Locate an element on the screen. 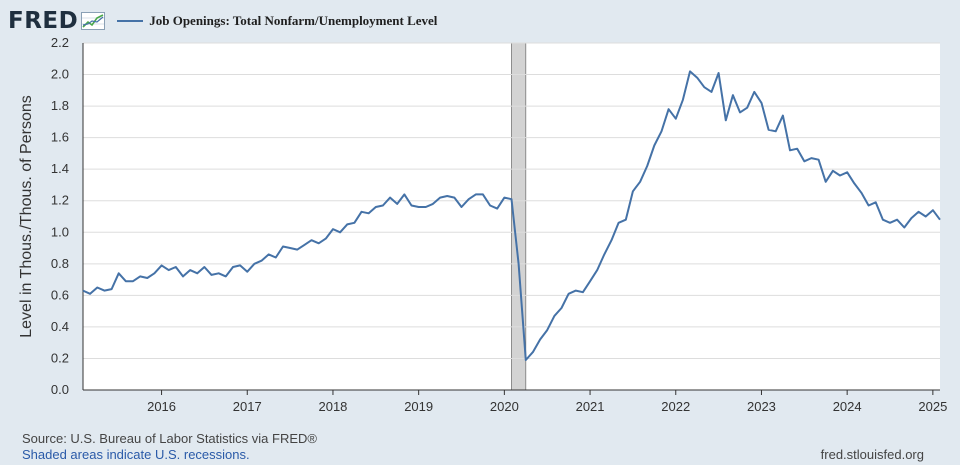 The height and width of the screenshot is (465, 960). y-tick-label: 1.2 is located at coordinates (60, 200).